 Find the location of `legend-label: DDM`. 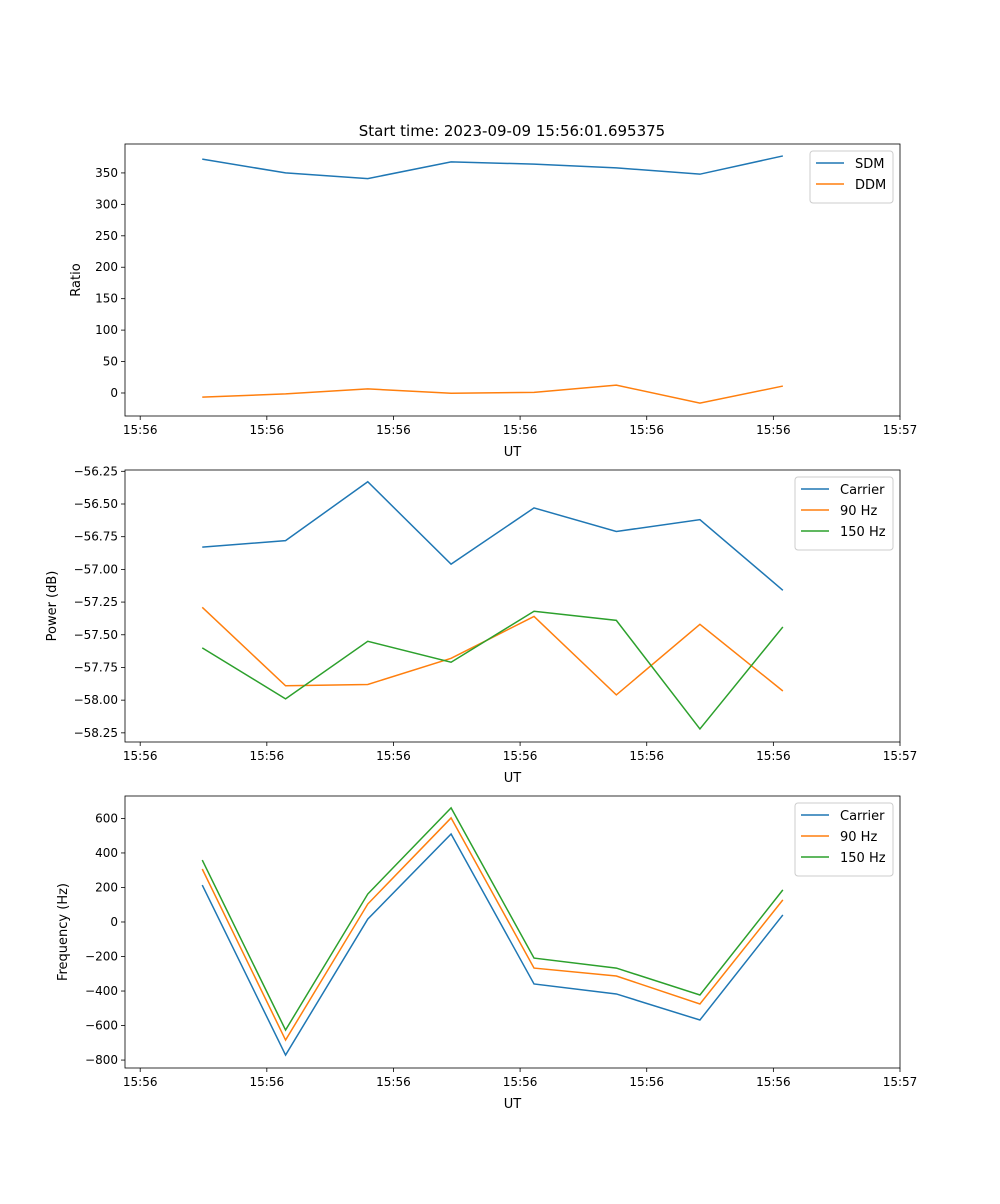

legend-label: DDM is located at coordinates (870, 185).